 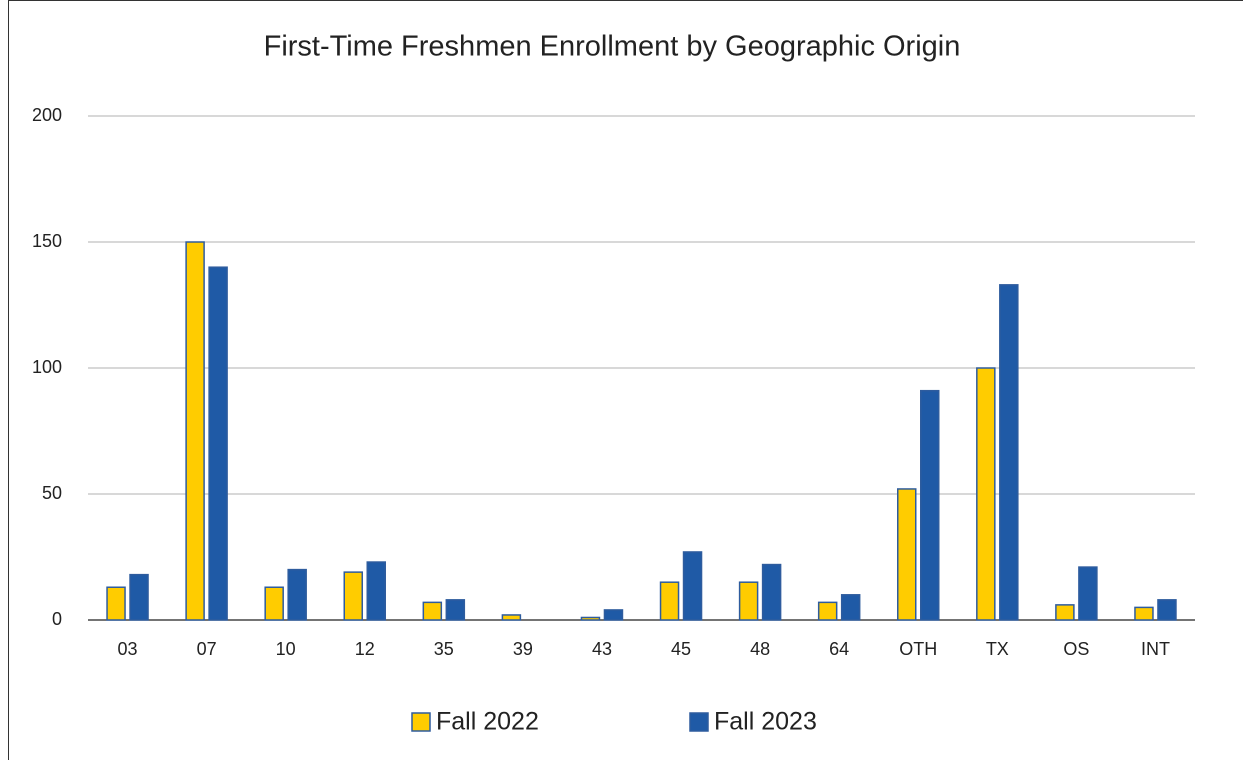 What do you see at coordinates (52, 493) in the screenshot?
I see `y-tick-label: 50` at bounding box center [52, 493].